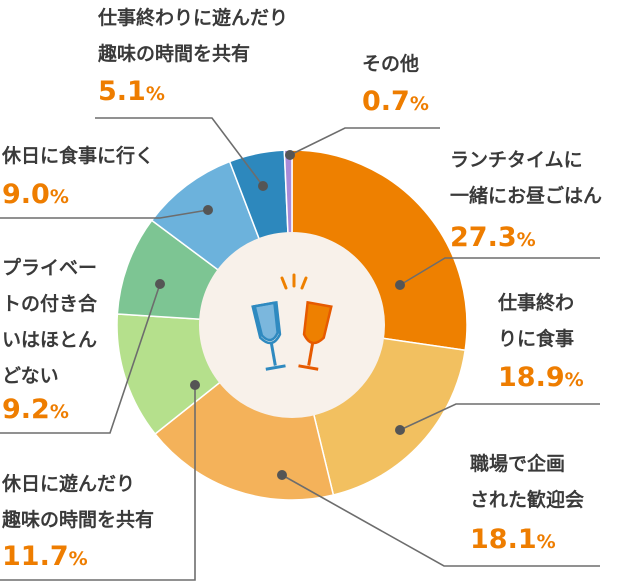  I want to click on slice-value-number-4: 9.2, so click(26, 409).